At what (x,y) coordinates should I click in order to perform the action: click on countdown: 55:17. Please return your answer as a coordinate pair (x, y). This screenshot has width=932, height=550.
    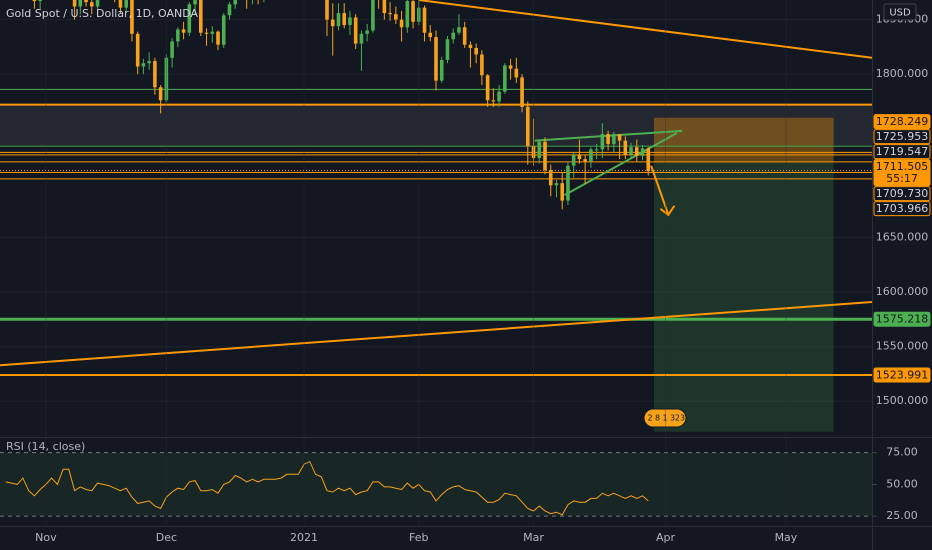
    Looking at the image, I should click on (902, 178).